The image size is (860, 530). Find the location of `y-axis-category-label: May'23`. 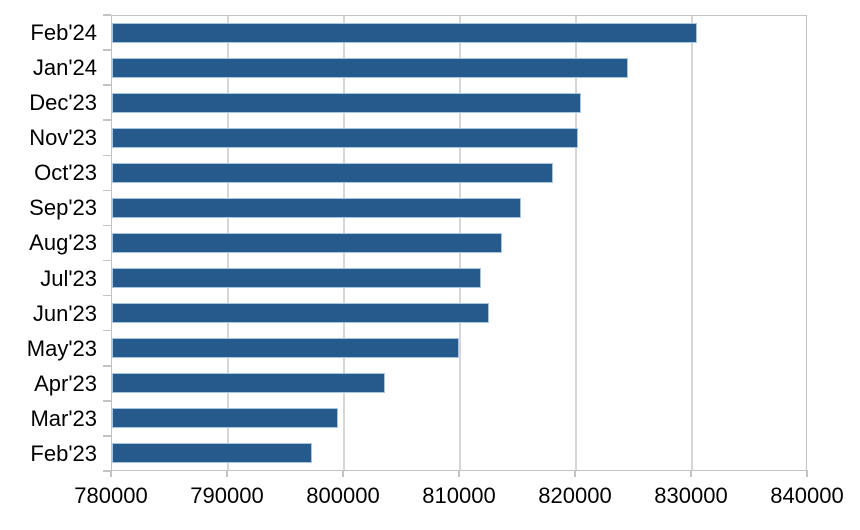

y-axis-category-label: May'23 is located at coordinates (61, 348).